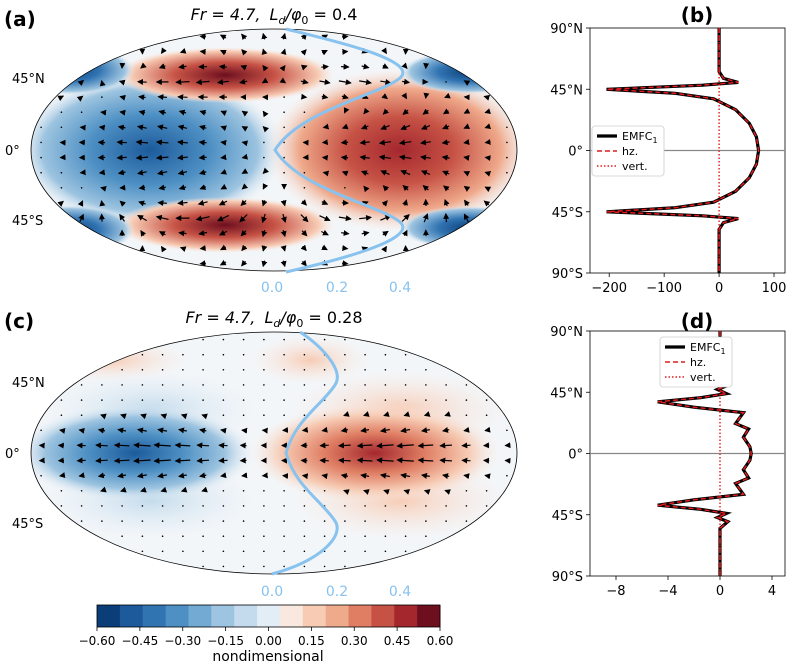 This screenshot has width=793, height=668. I want to click on colorbar-tick-label: −0.60, so click(97, 641).